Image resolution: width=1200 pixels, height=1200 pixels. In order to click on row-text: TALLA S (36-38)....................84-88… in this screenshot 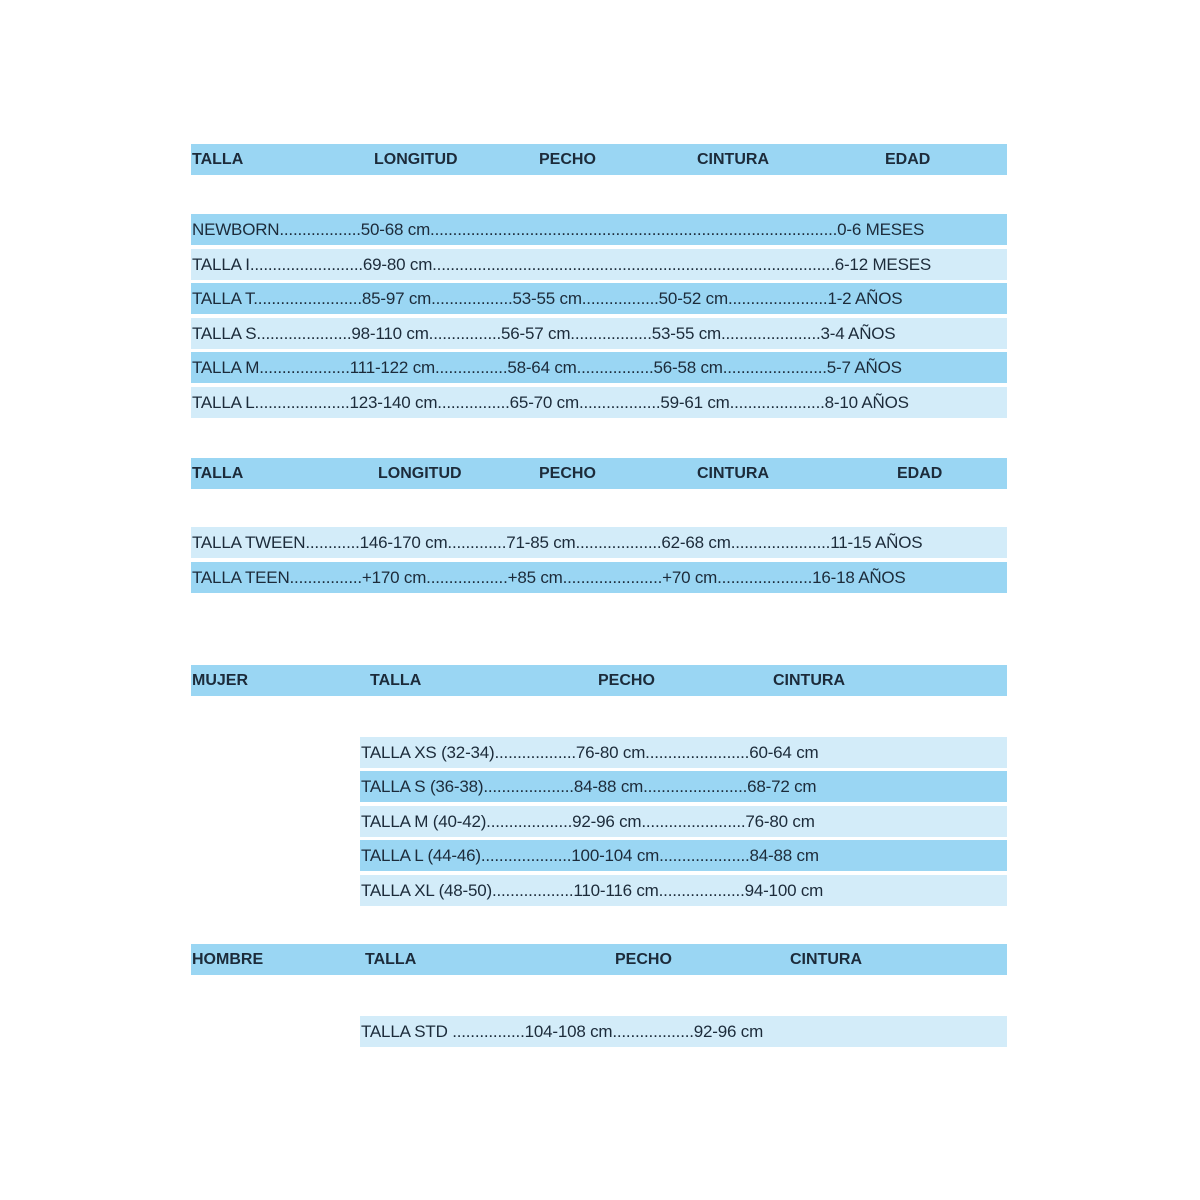, I will do `click(589, 786)`.